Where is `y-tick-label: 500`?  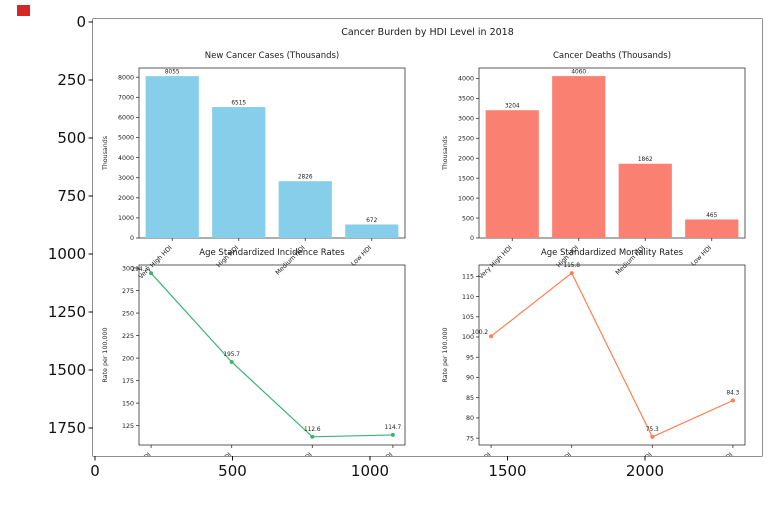
y-tick-label: 500 is located at coordinates (468, 218).